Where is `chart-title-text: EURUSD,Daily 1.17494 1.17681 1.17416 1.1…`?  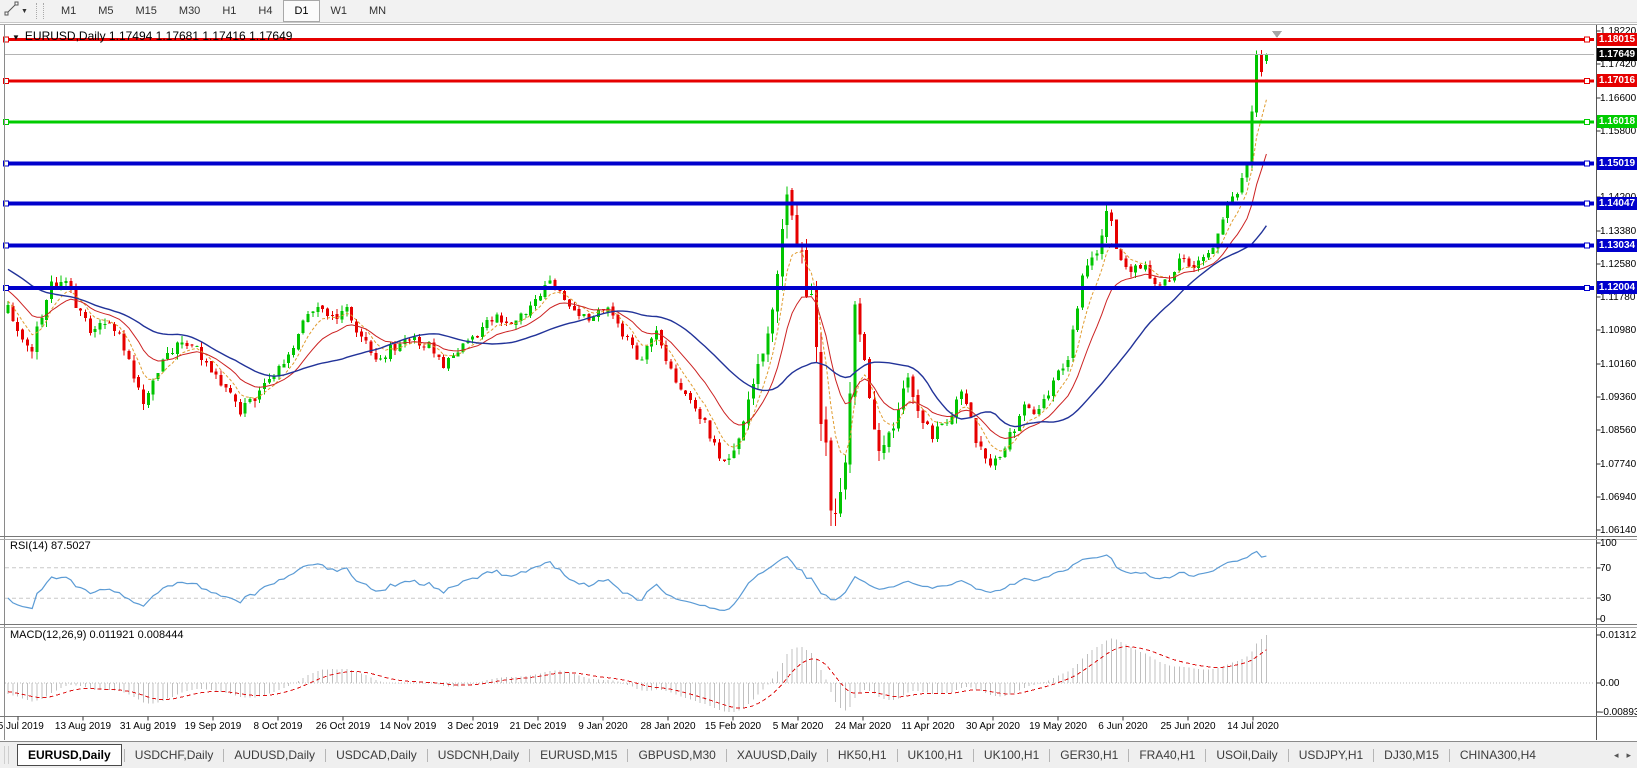
chart-title-text: EURUSD,Daily 1.17494 1.17681 1.17416 1.1… is located at coordinates (158, 36).